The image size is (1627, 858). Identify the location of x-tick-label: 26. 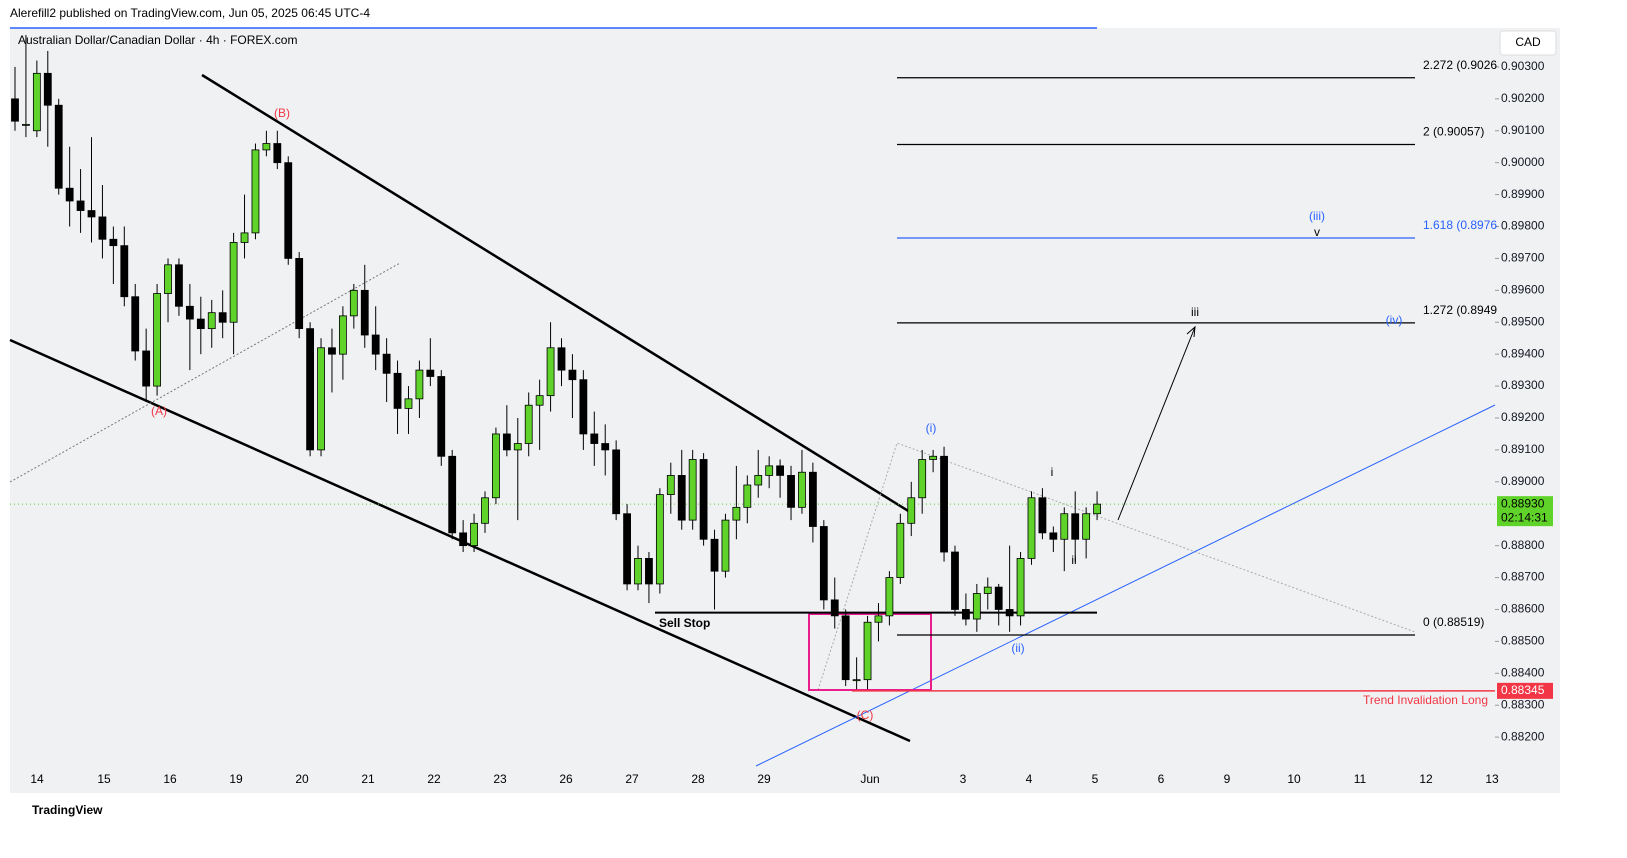
(566, 779).